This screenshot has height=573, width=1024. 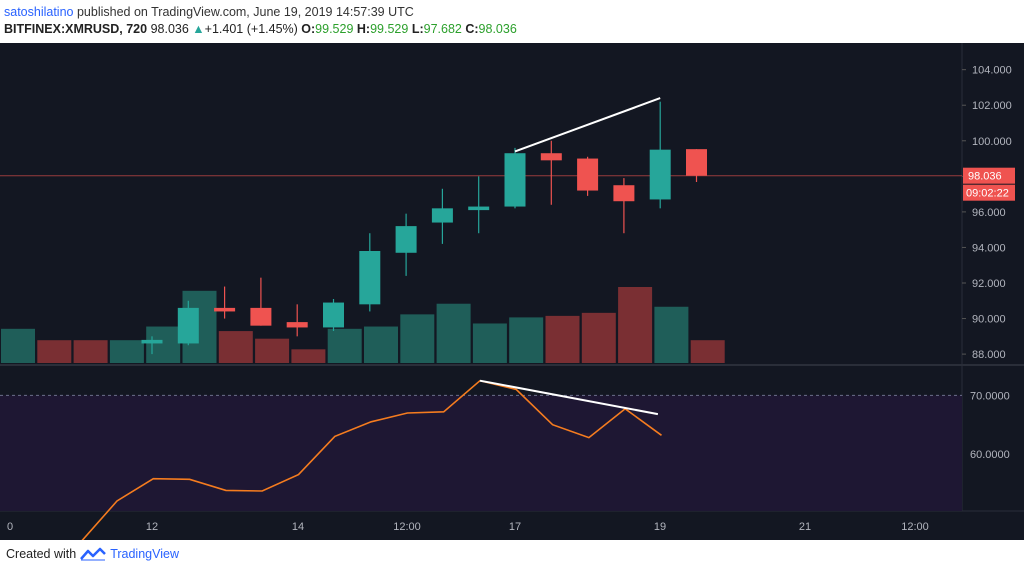 I want to click on price-tick-label: 104.000, so click(x=992, y=71).